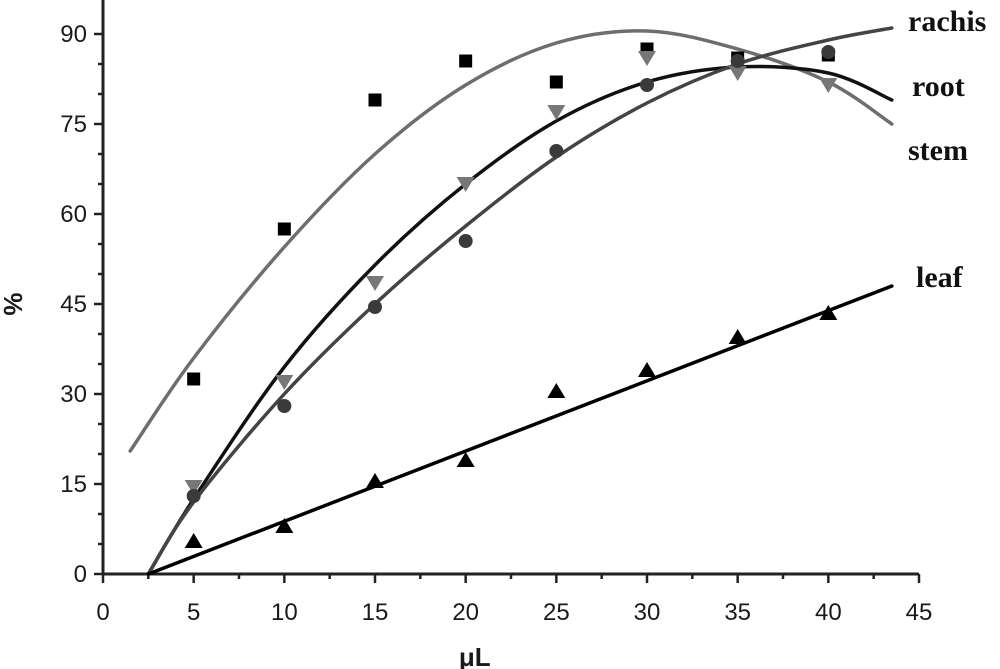 The image size is (1000, 669). I want to click on x-tick-label: 25, so click(556, 612).